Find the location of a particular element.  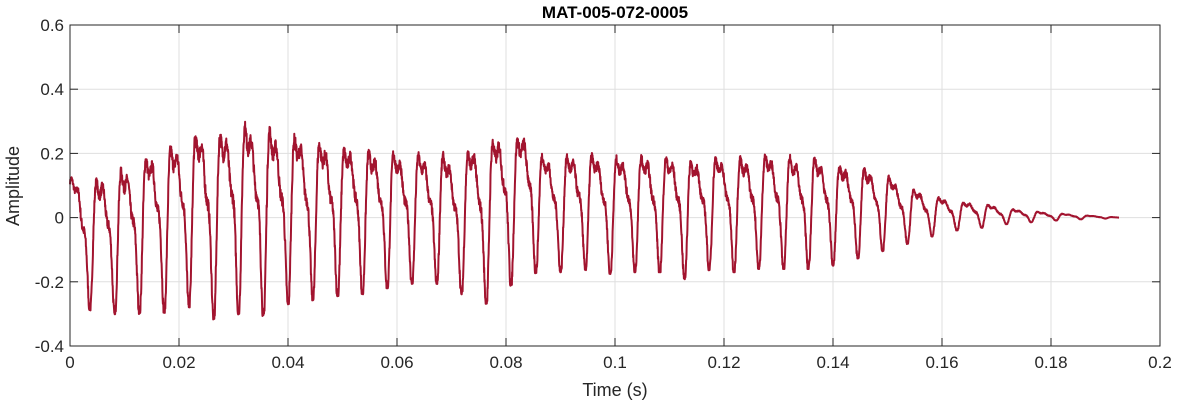

x-tick-label: 0.14 is located at coordinates (832, 362).